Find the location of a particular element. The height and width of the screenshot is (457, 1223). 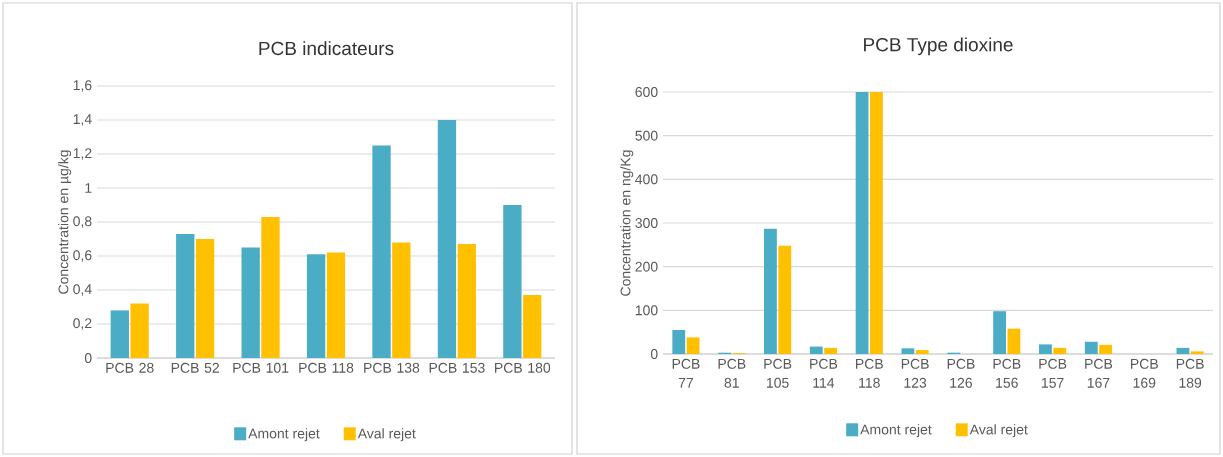

y-axis-title: Concentration en µg/kg is located at coordinates (65, 222).